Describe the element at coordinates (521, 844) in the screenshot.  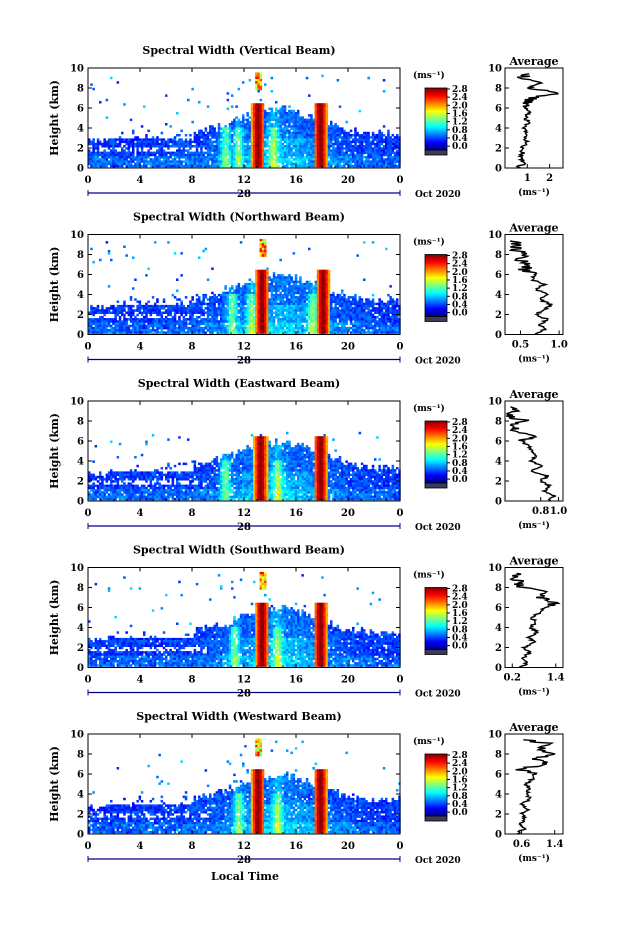
I see `average-x-tick: 0.6` at that location.